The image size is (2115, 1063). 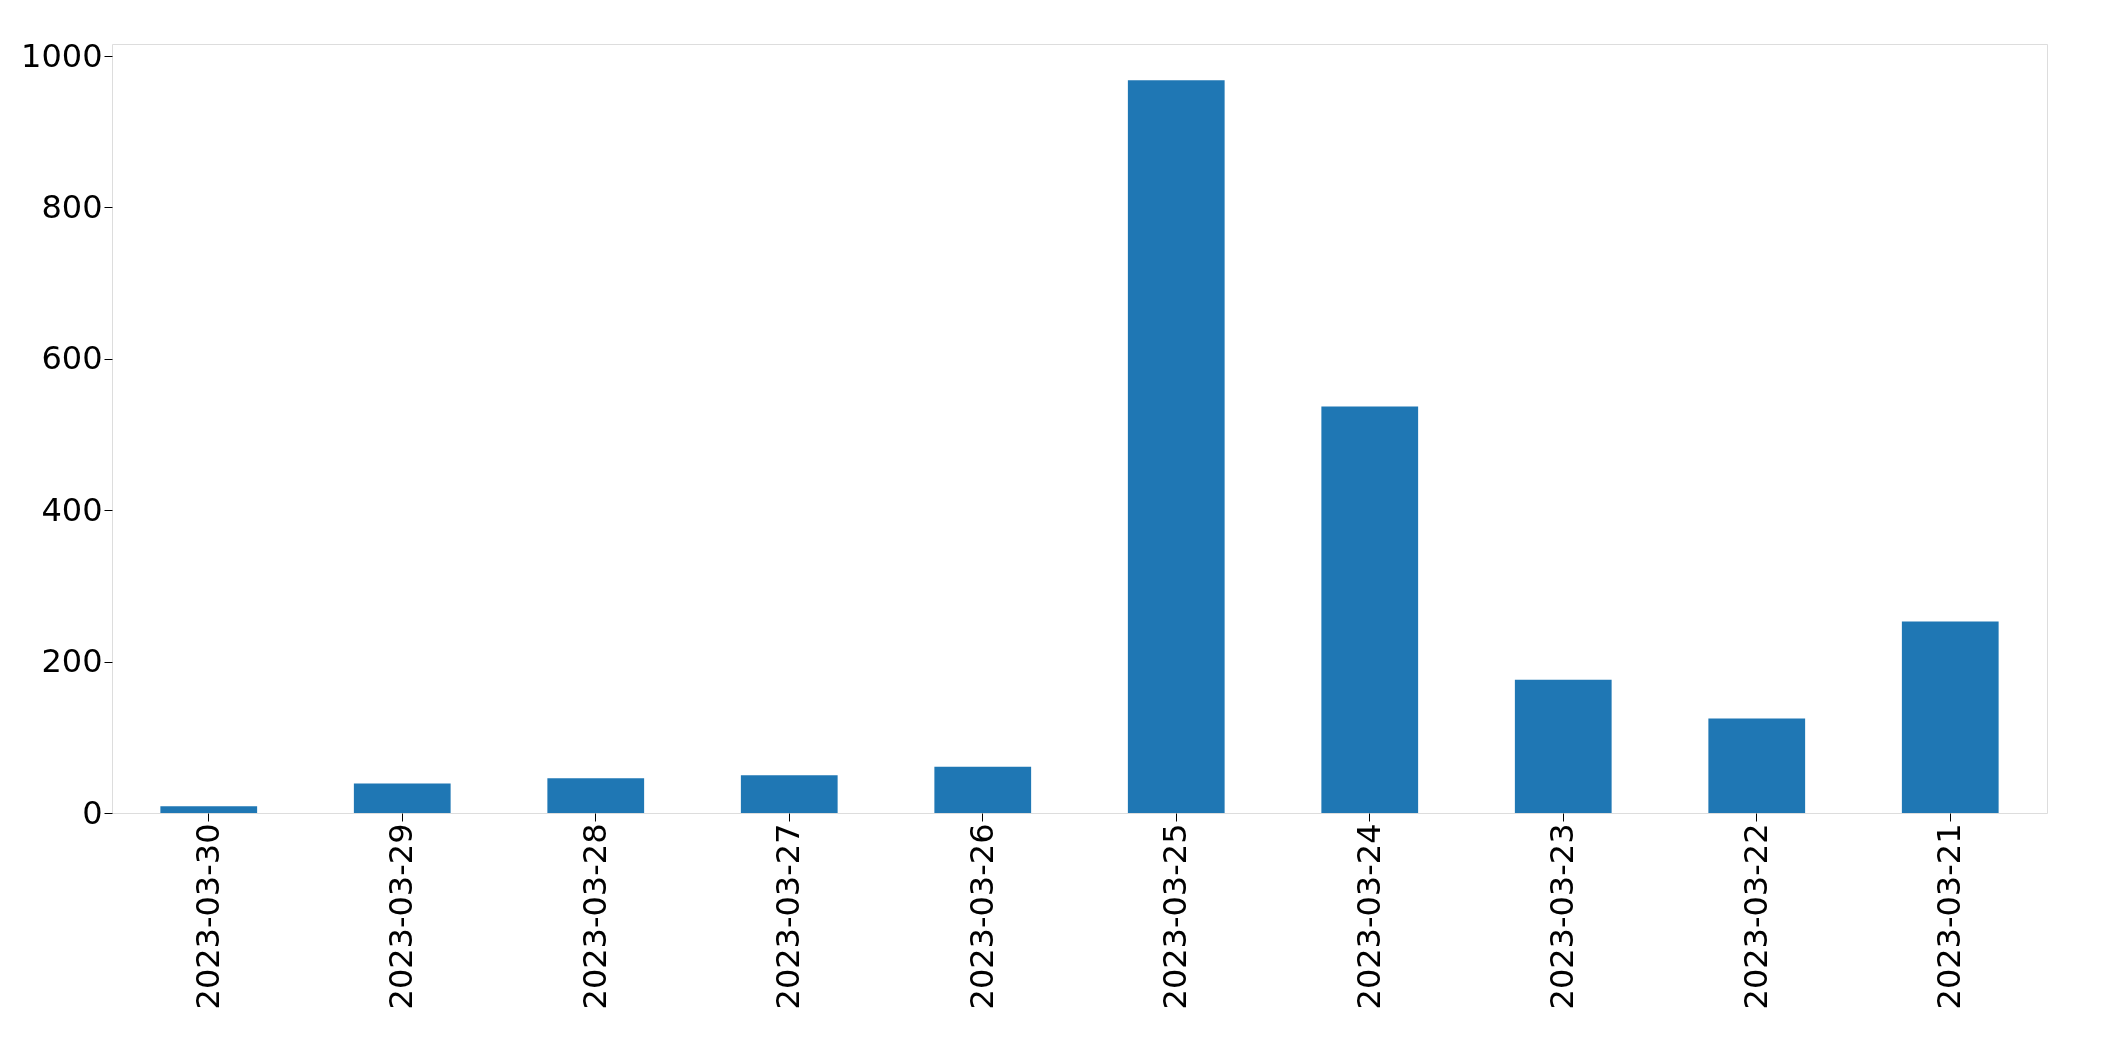 I want to click on y-tick-label: 200, so click(x=72, y=661).